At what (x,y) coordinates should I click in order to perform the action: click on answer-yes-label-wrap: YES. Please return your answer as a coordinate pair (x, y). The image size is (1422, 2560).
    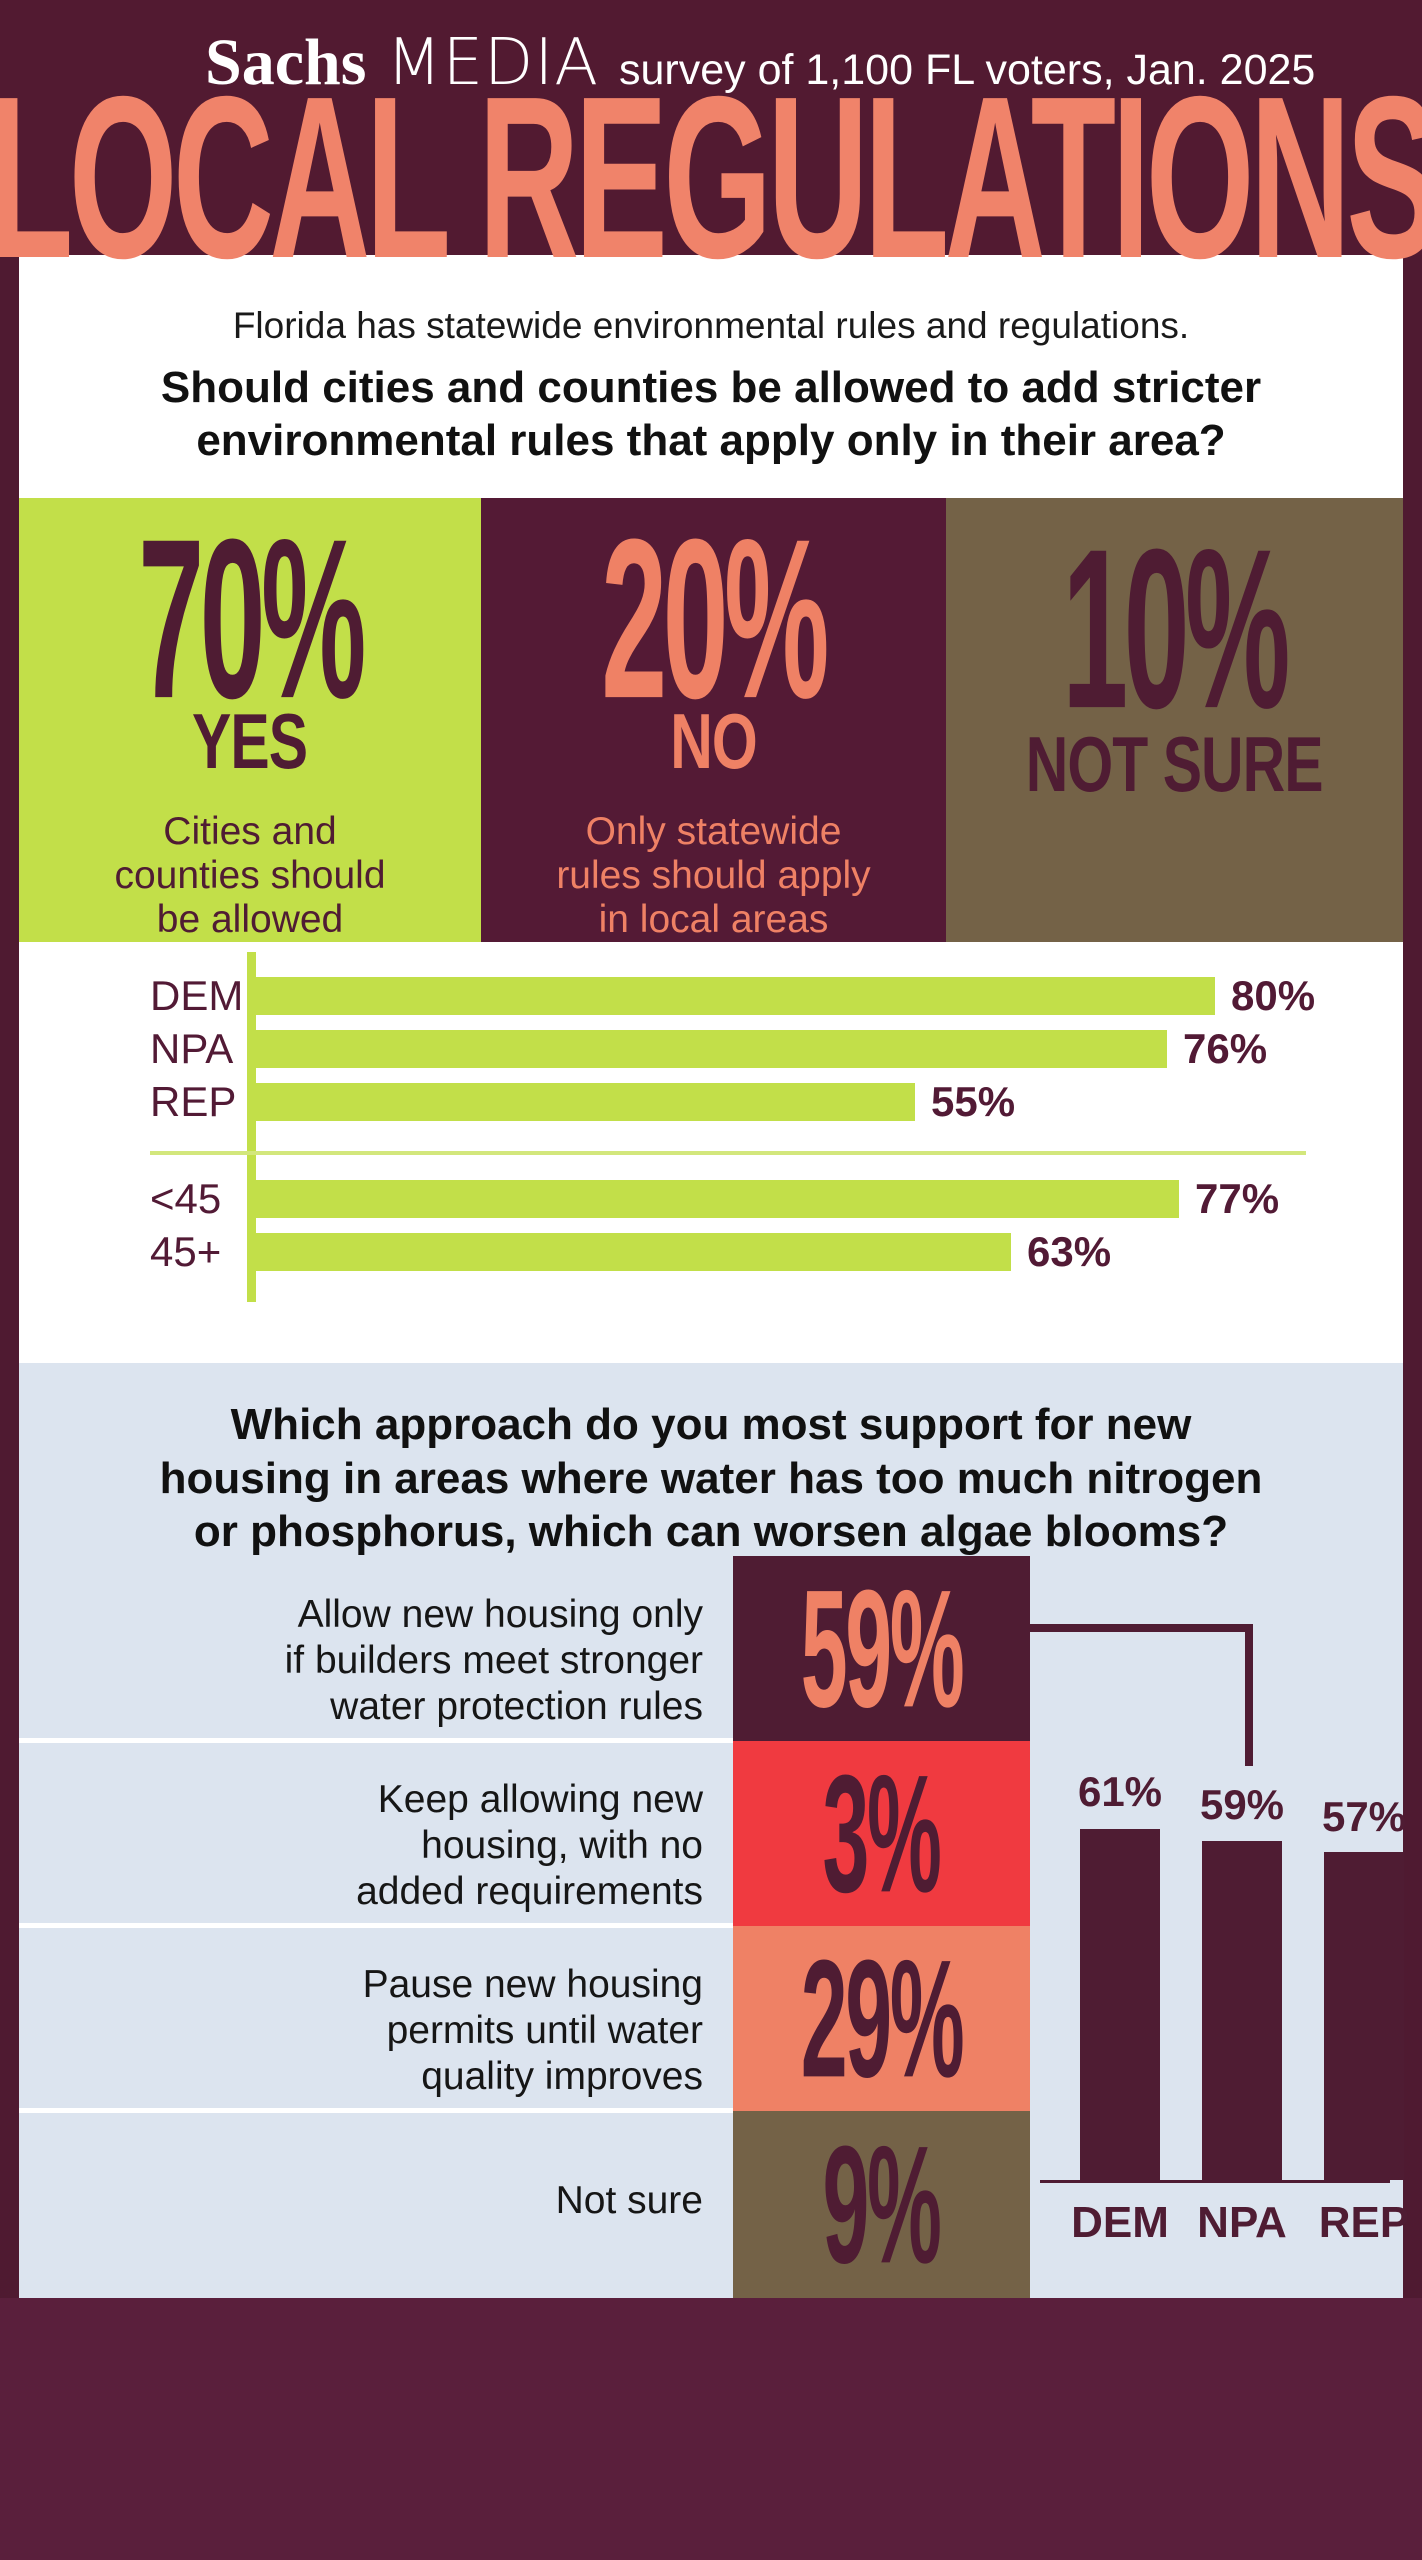
    Looking at the image, I should click on (249, 742).